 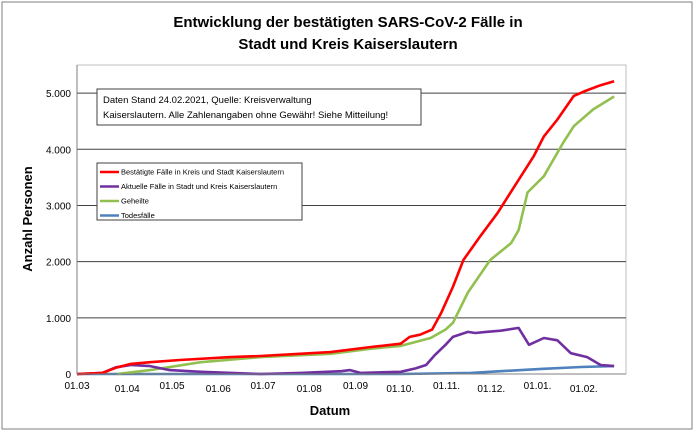 What do you see at coordinates (127, 389) in the screenshot?
I see `x-tick-label: 01.04` at bounding box center [127, 389].